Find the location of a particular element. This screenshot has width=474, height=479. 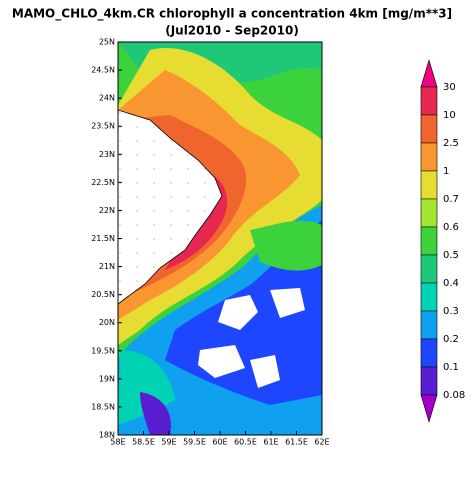

lat-label: 21N is located at coordinates (107, 266).